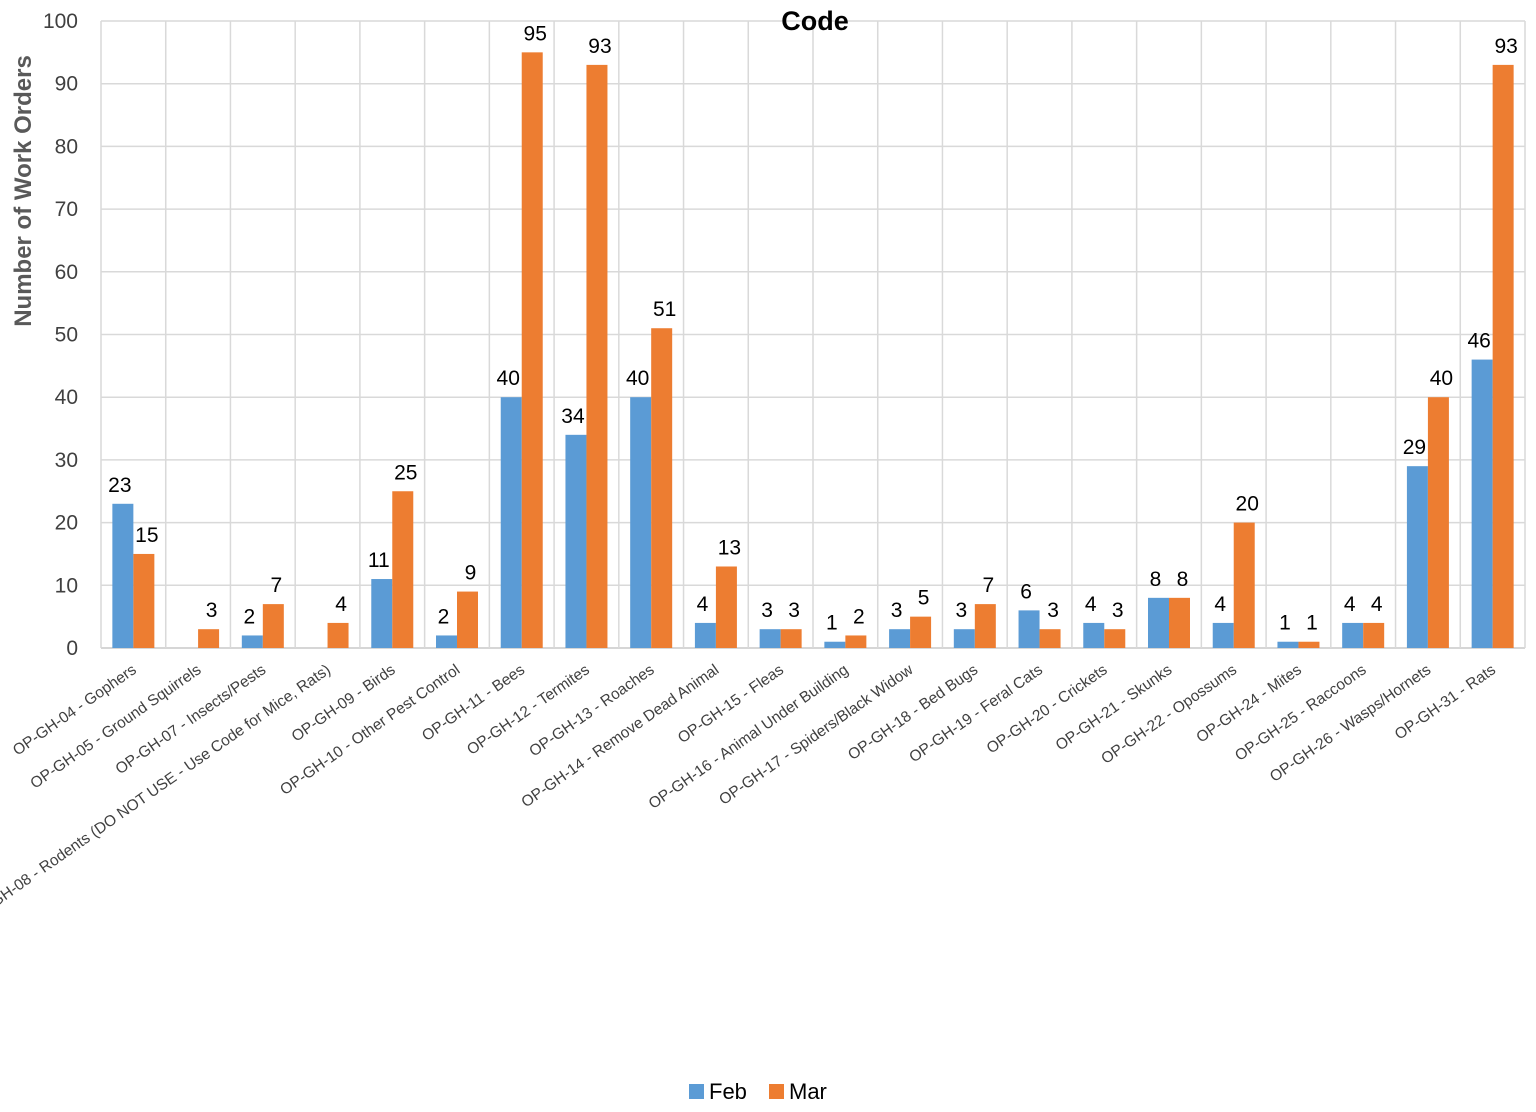 This screenshot has width=1536, height=1112. Describe the element at coordinates (23, 191) in the screenshot. I see `y-axis-title: Number of Work Orders` at that location.